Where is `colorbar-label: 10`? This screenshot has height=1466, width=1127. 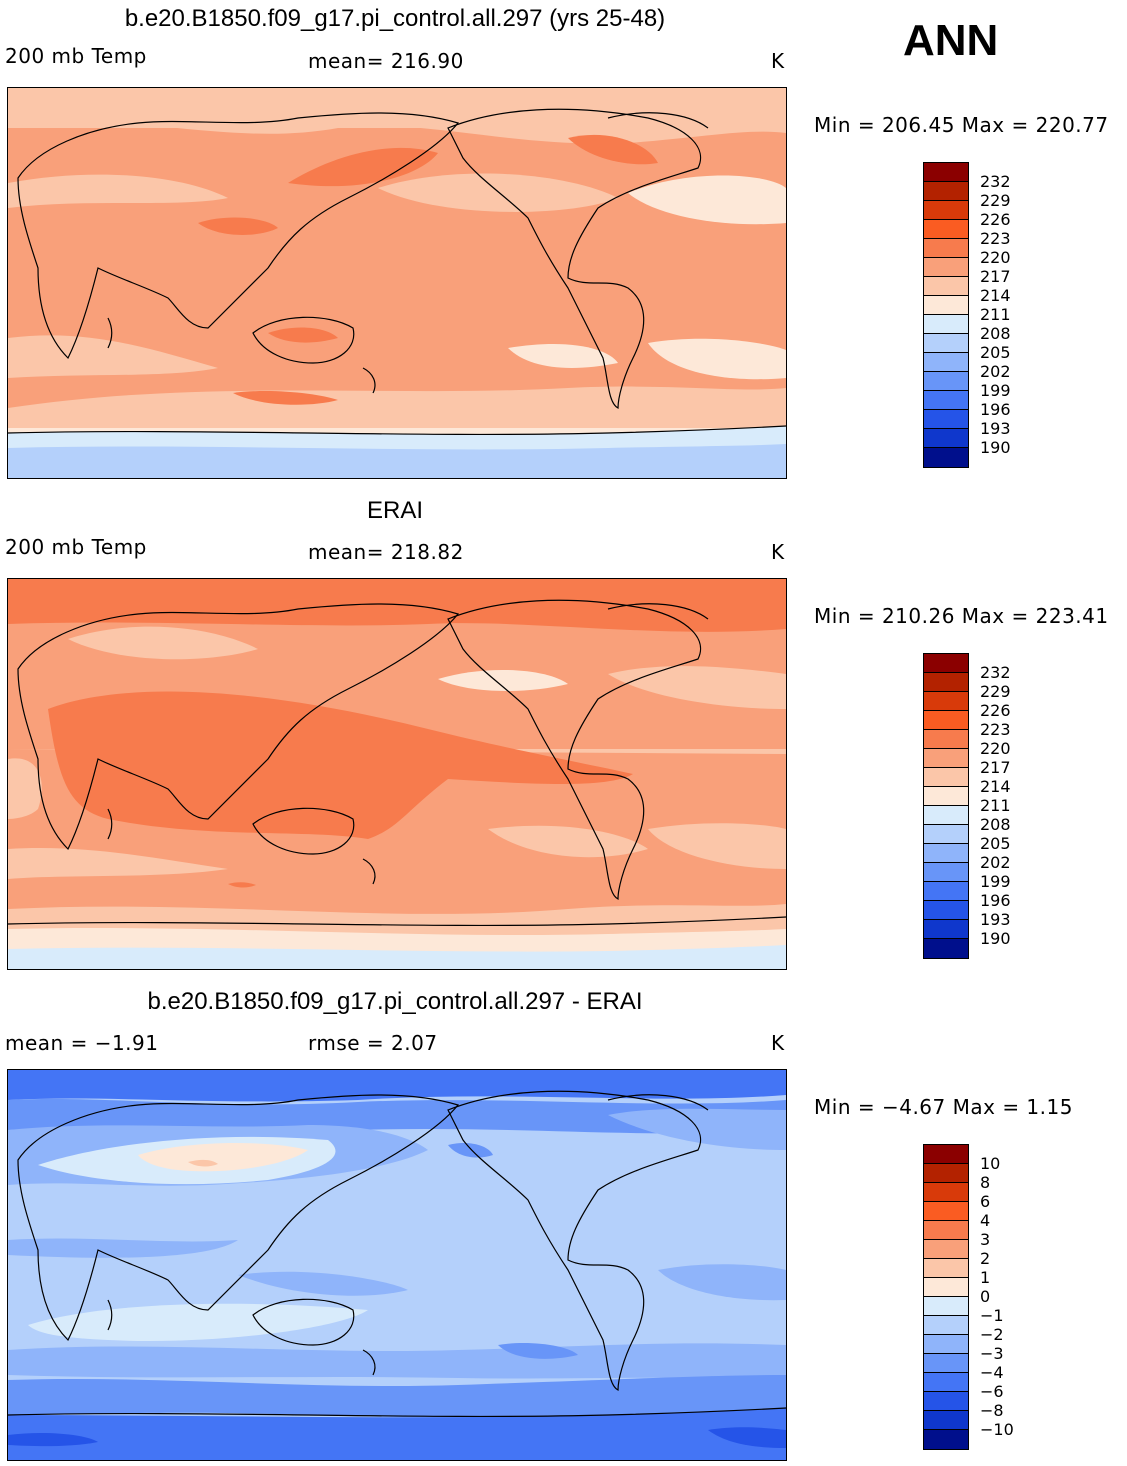 colorbar-label: 10 is located at coordinates (990, 1163).